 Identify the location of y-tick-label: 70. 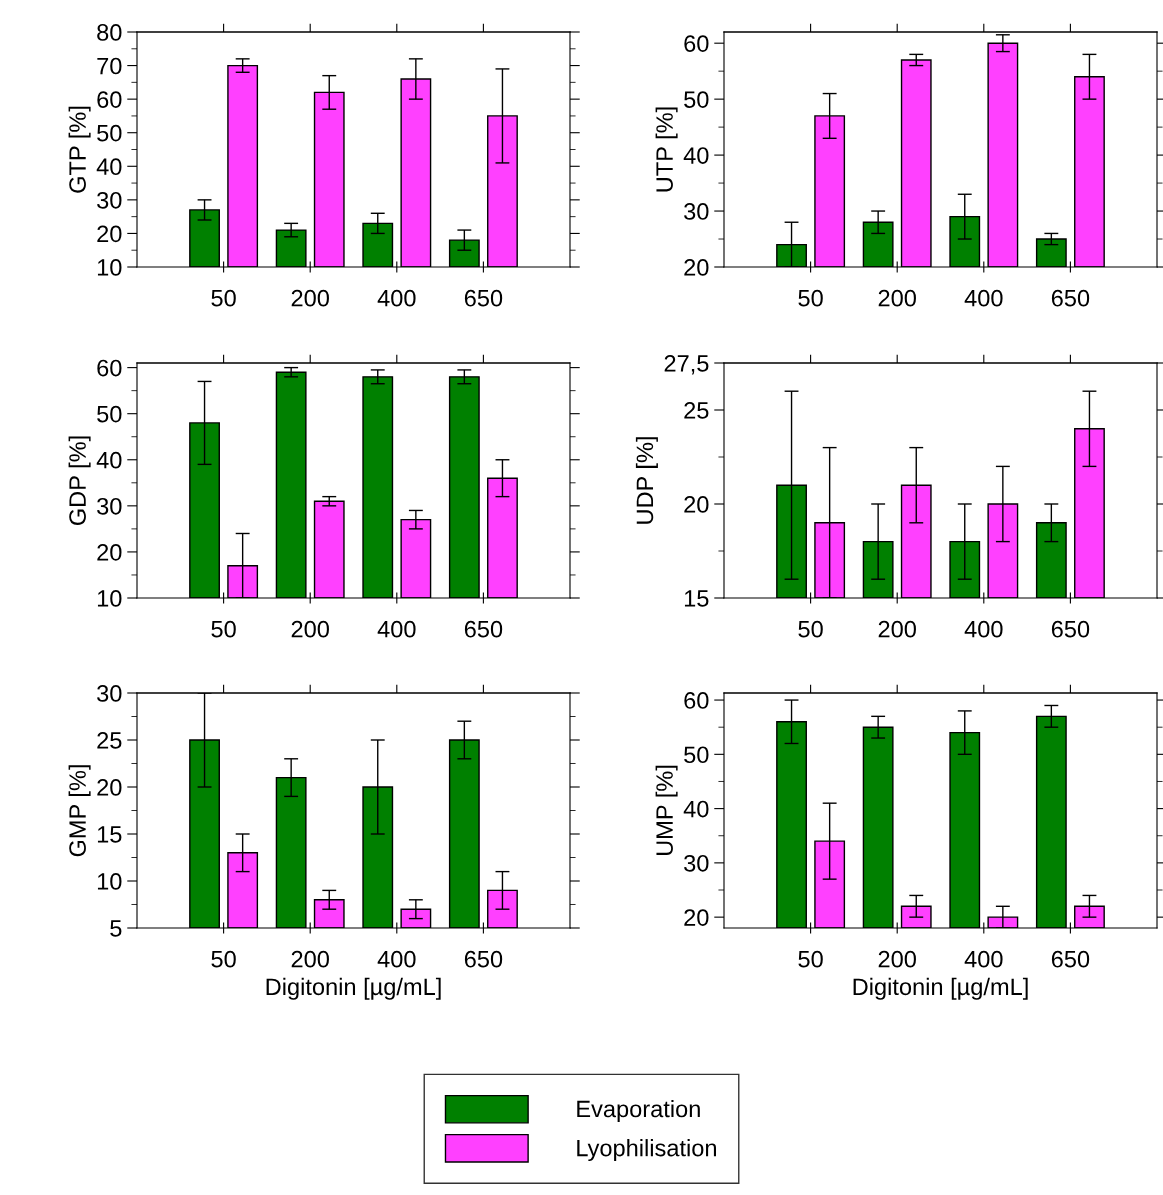
(109, 66).